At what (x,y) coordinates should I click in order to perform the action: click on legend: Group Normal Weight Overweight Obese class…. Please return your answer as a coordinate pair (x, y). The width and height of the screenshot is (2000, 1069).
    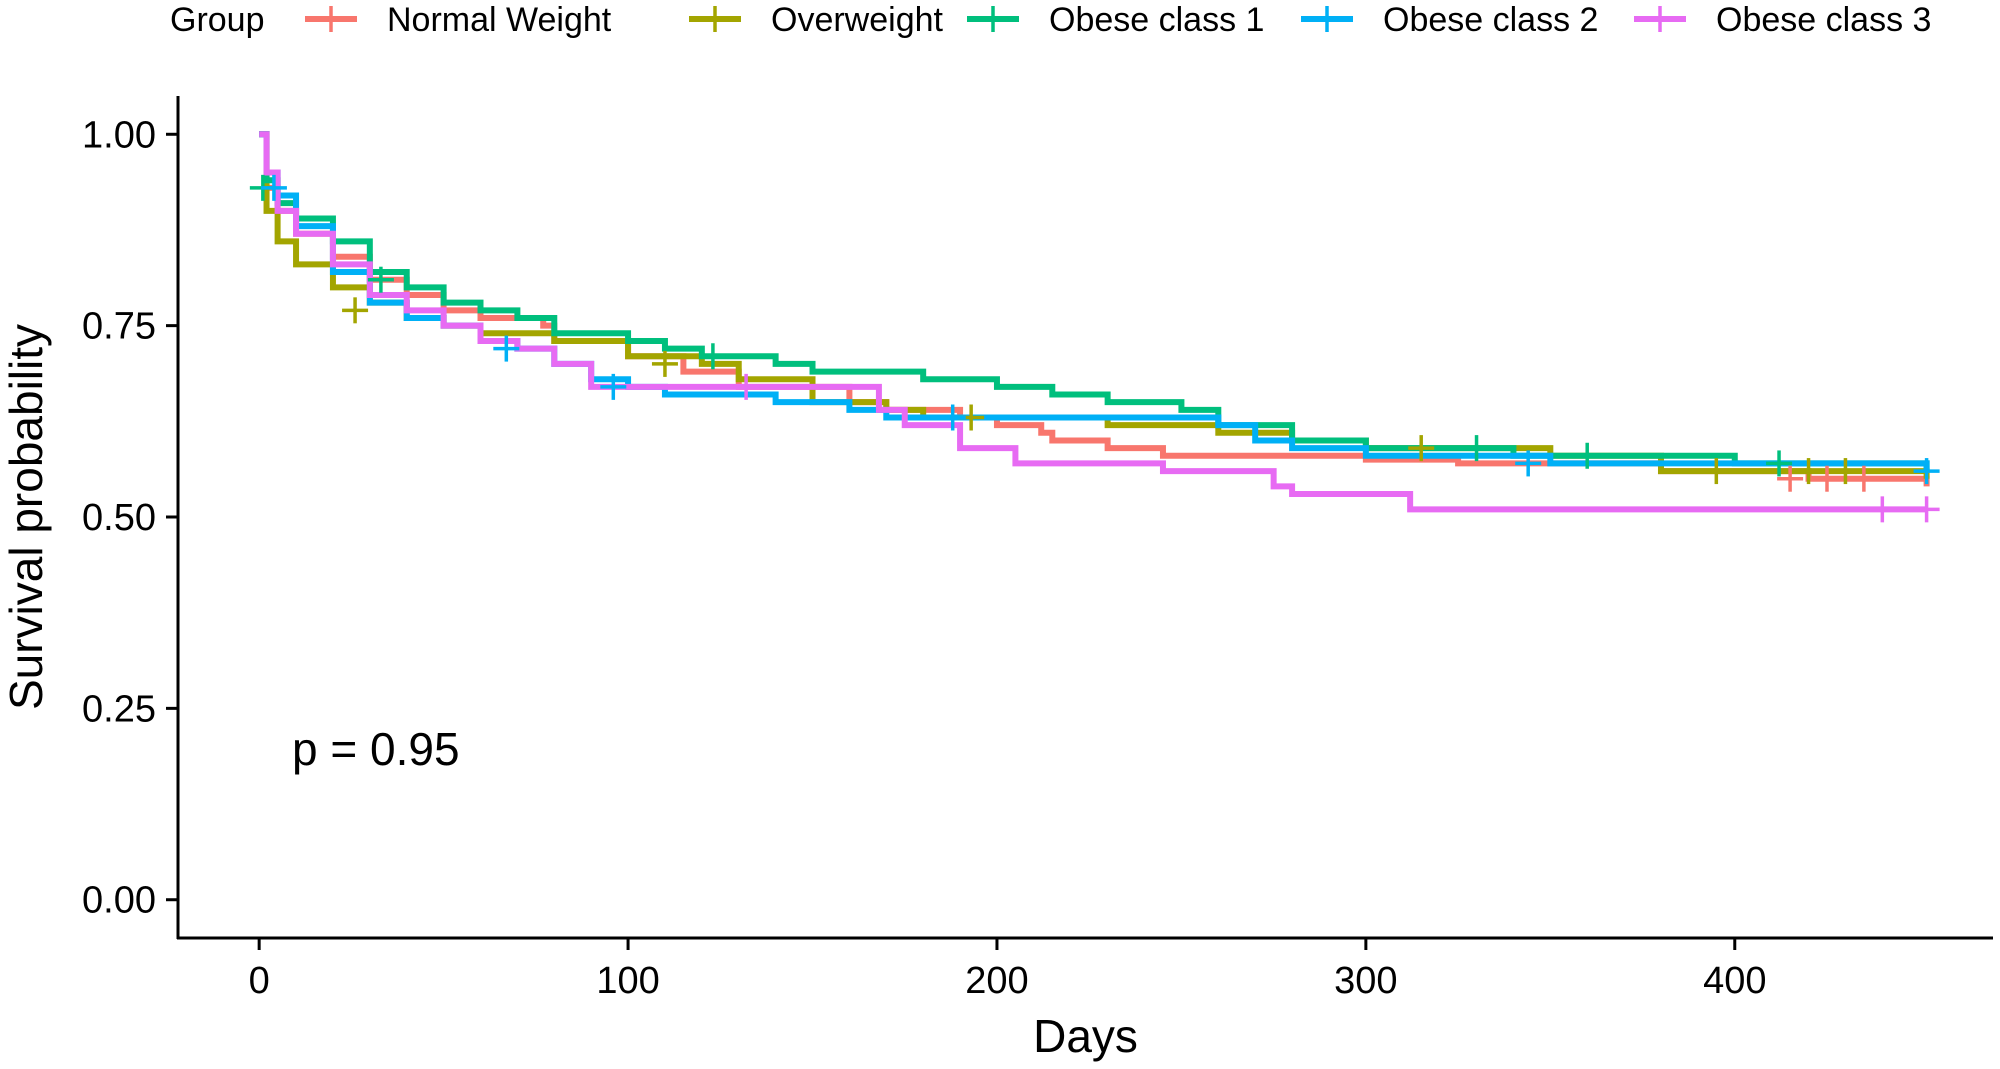
    Looking at the image, I should click on (1050, 20).